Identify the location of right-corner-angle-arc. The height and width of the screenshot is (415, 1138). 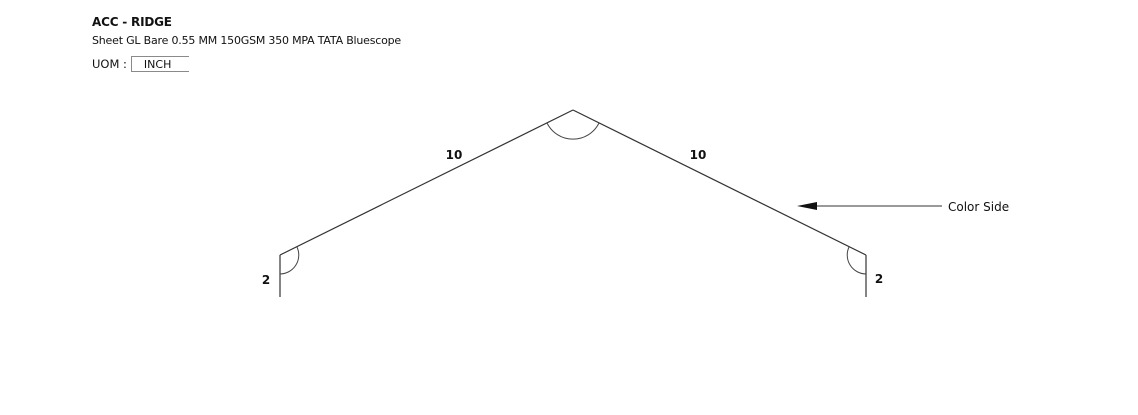
(856, 260).